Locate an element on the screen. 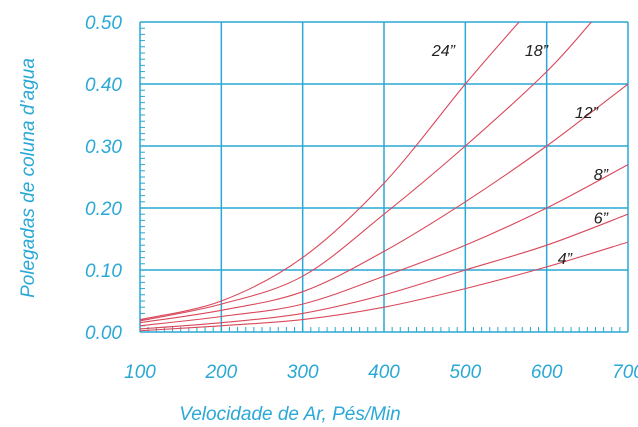 The image size is (638, 427). x-axis-title: Velocidade de Ar, Pés/Min is located at coordinates (289, 414).